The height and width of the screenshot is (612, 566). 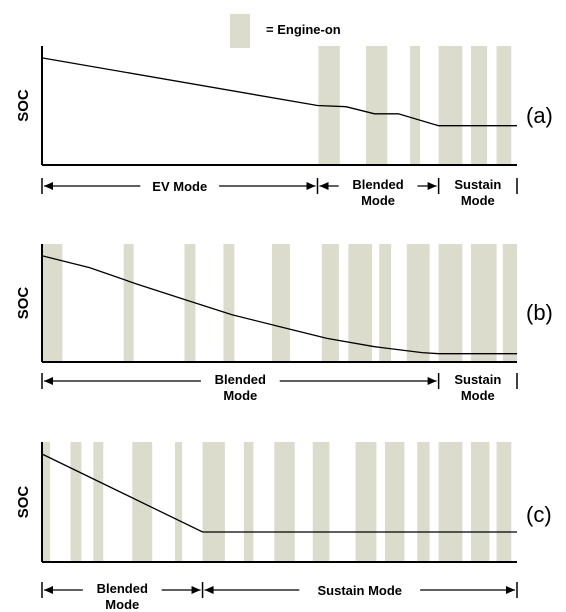 I want to click on legend-swatch, so click(x=240, y=31).